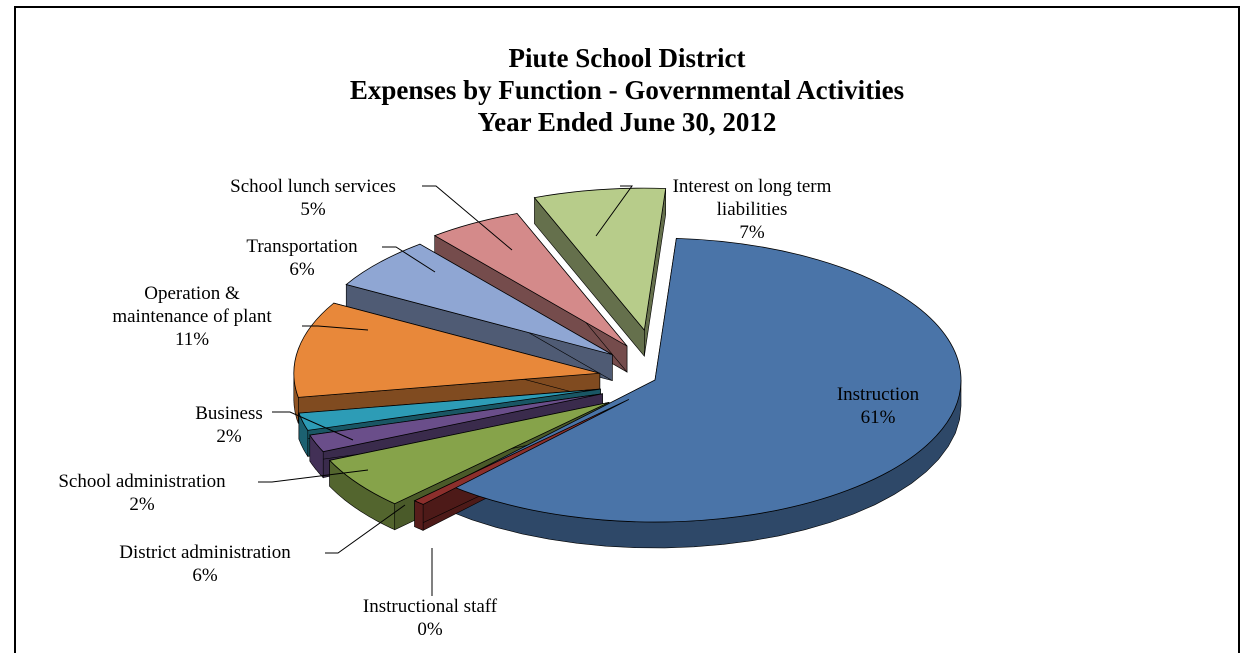  What do you see at coordinates (752, 232) in the screenshot?
I see `label-interest-line-3: 7%` at bounding box center [752, 232].